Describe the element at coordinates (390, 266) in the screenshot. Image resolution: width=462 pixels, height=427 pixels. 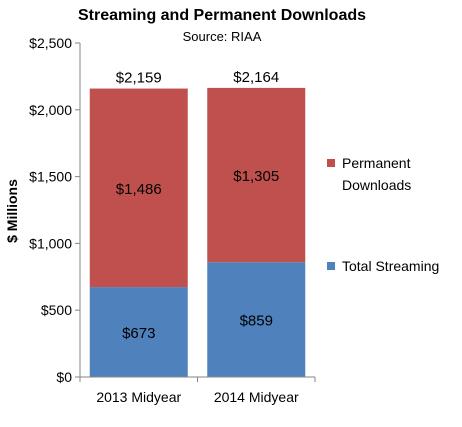
I see `legend-label: Total Streaming` at that location.